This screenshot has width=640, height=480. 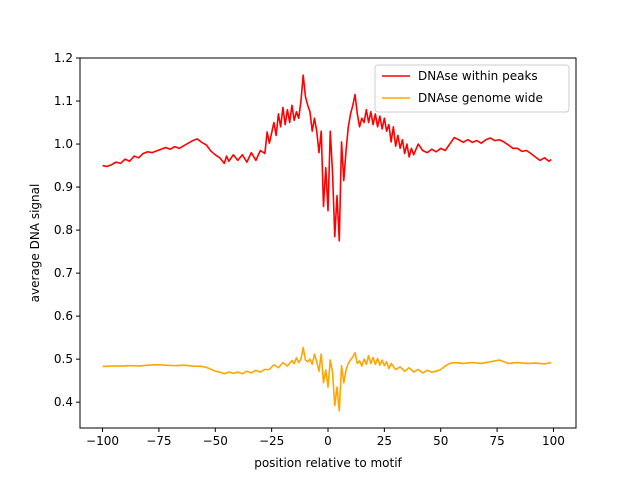 What do you see at coordinates (496, 441) in the screenshot?
I see `x-tick-label: 75` at bounding box center [496, 441].